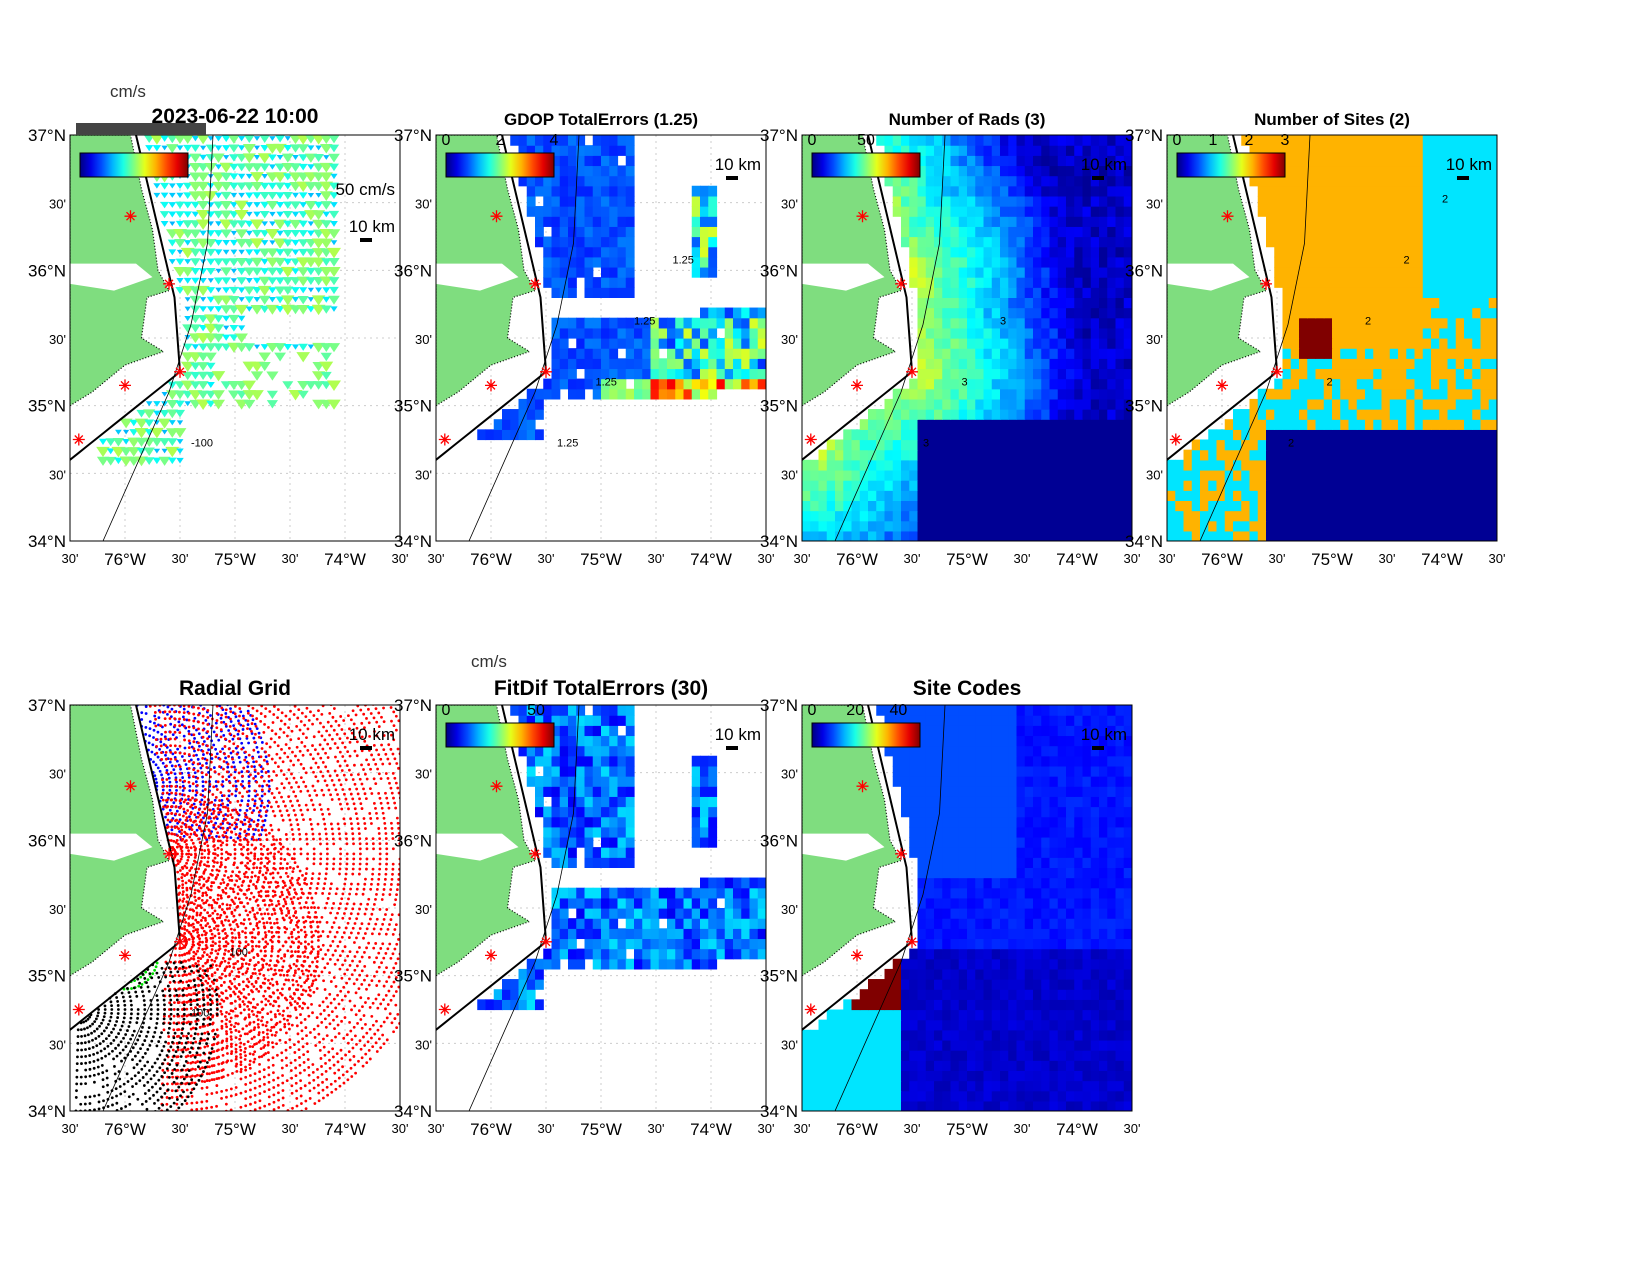  I want to click on colorbar-tick-label: 2, so click(500, 140).